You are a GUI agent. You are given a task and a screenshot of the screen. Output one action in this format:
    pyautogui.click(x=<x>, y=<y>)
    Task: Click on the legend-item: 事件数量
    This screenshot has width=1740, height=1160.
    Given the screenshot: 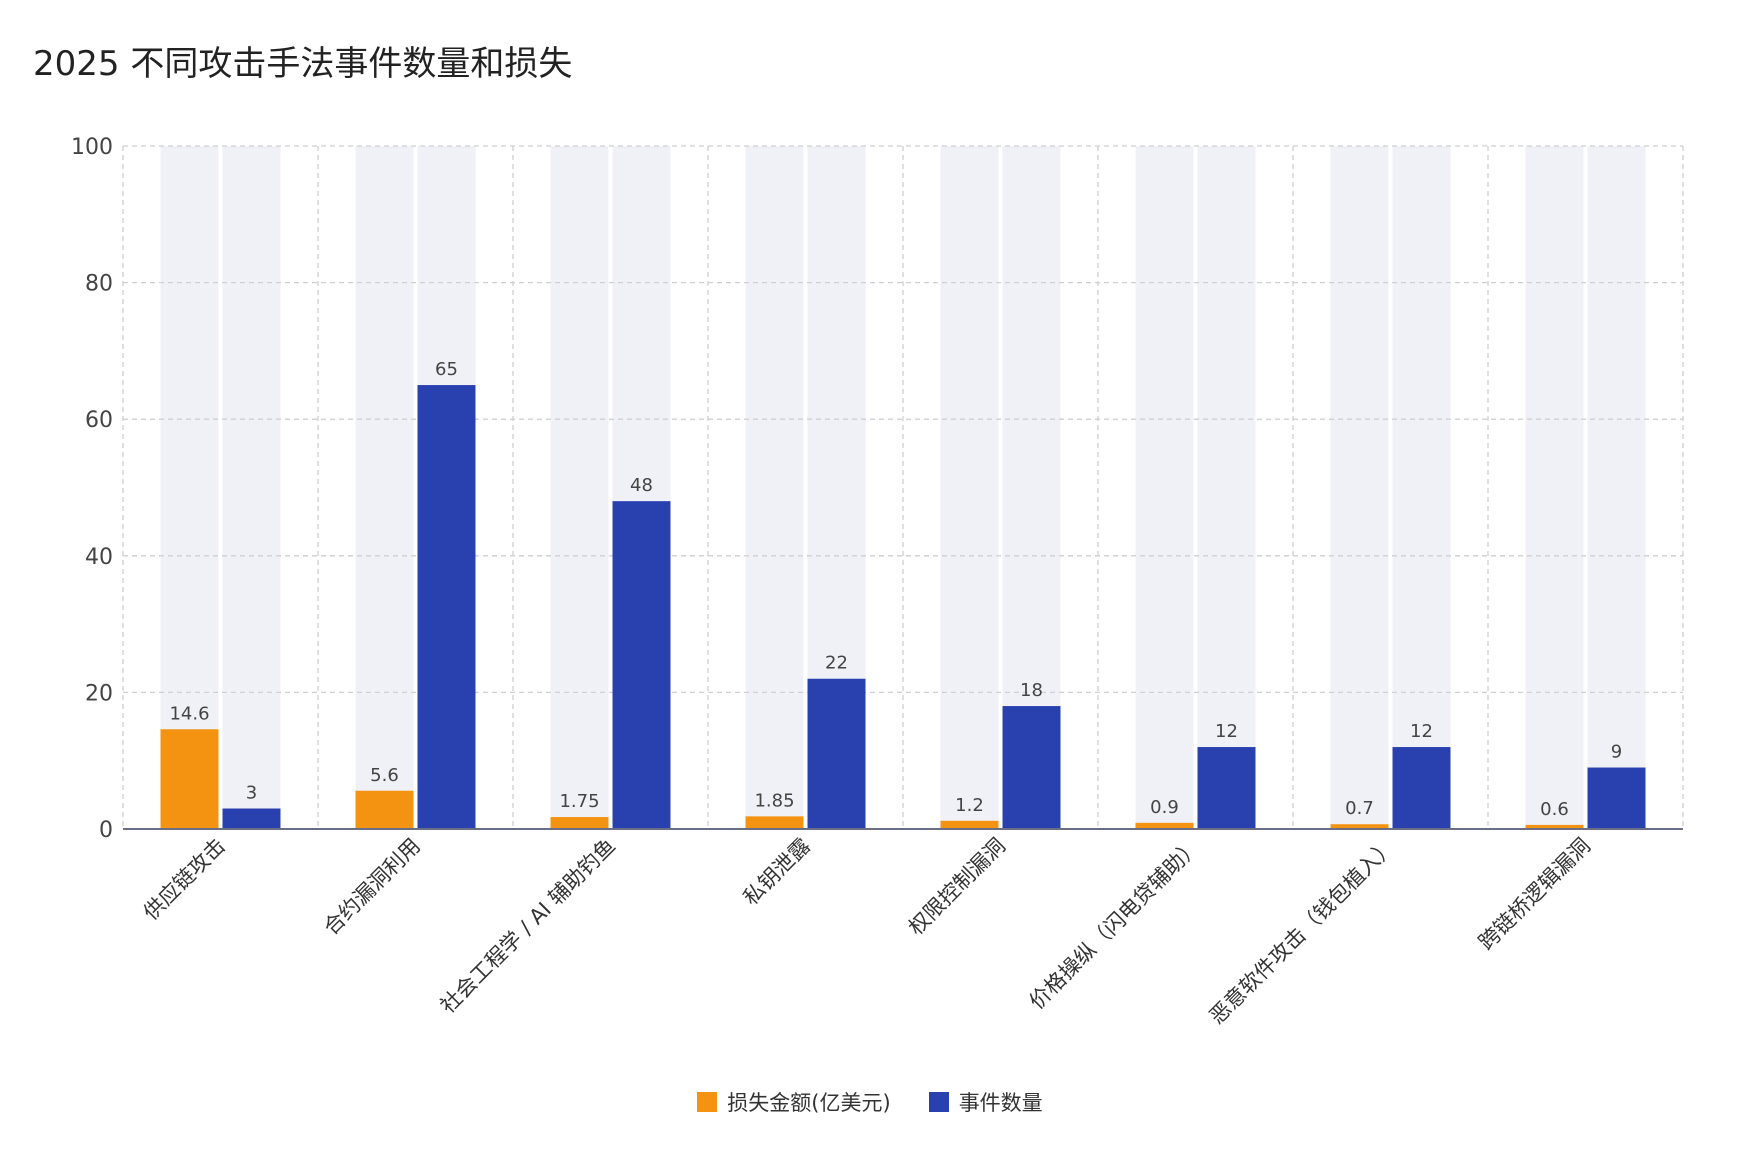 What is the action you would take?
    pyautogui.click(x=985, y=1102)
    